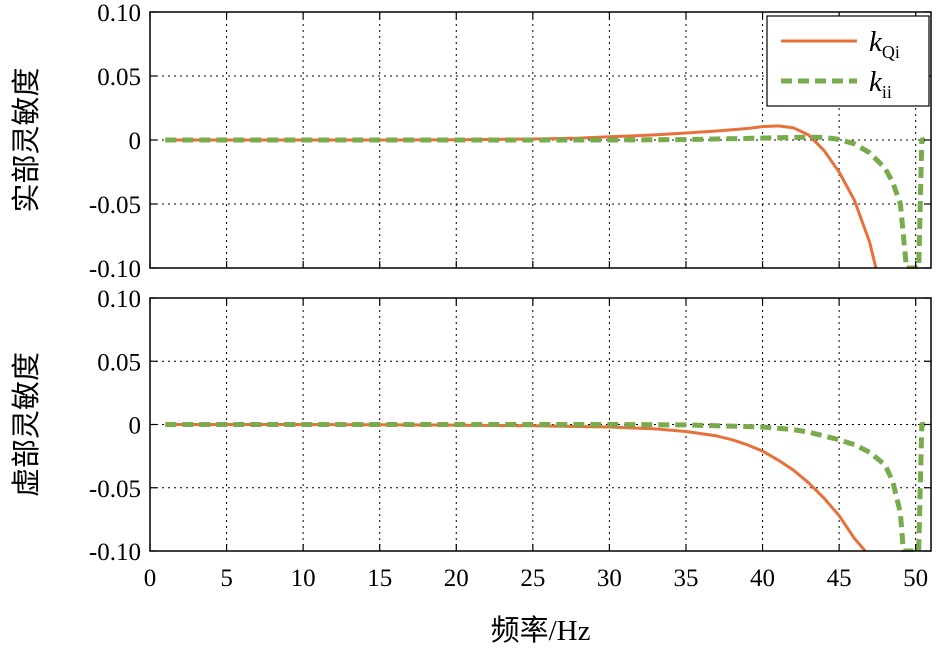  I want to click on x-tick-label: 5, so click(226, 578).